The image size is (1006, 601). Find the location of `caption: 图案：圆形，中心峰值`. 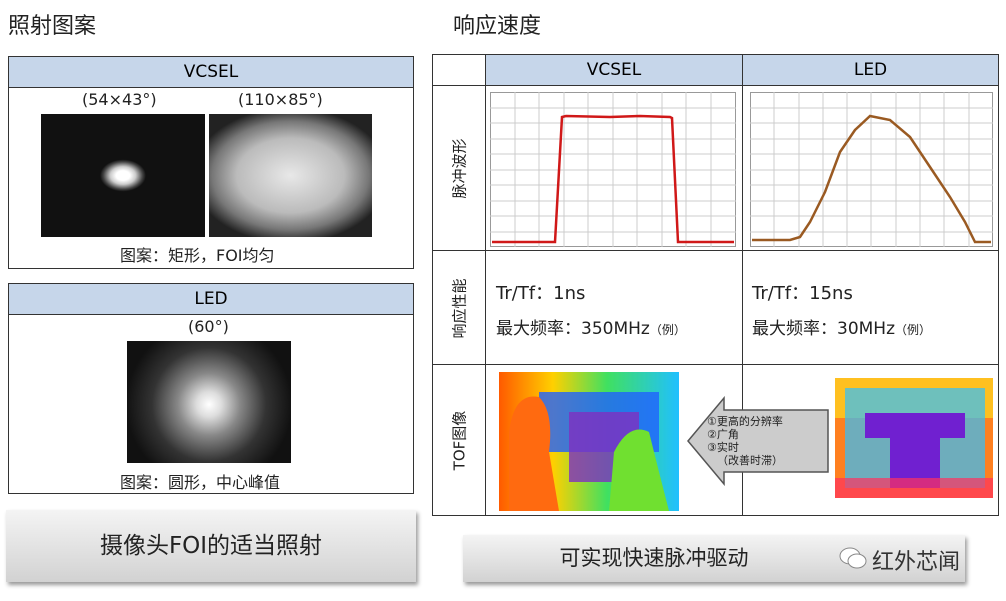

caption: 图案：圆形，中心峰值 is located at coordinates (200, 482).